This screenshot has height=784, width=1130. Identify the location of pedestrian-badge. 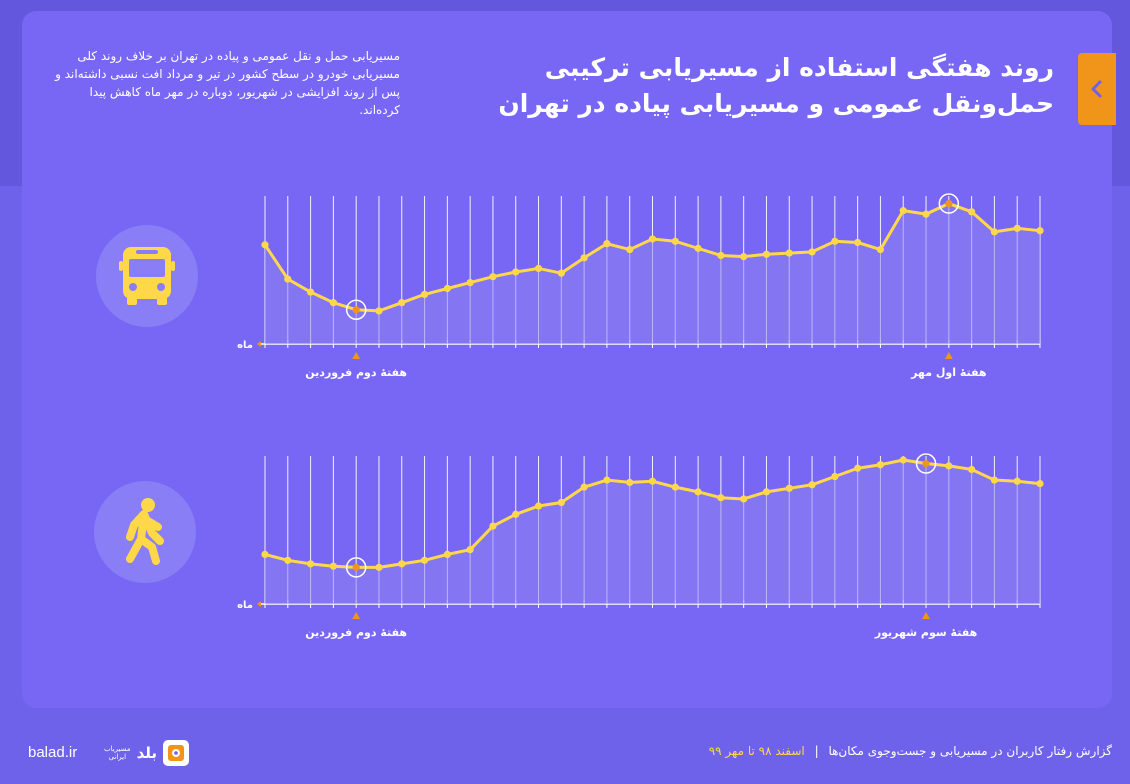
(145, 532).